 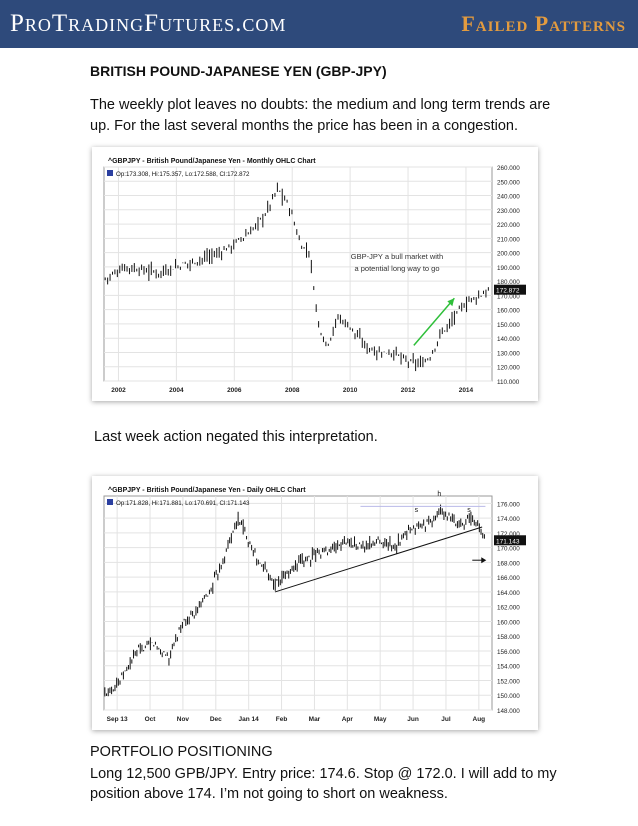 I want to click on y-tick-label: 190.000, so click(x=508, y=268).